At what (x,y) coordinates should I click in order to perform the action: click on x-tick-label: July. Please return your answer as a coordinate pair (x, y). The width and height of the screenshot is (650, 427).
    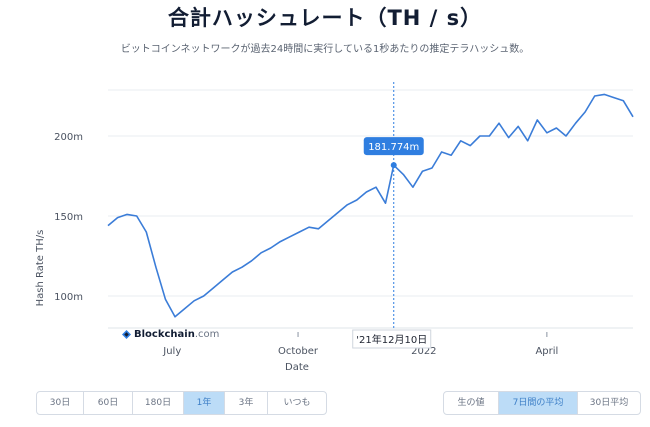
    Looking at the image, I should click on (171, 351).